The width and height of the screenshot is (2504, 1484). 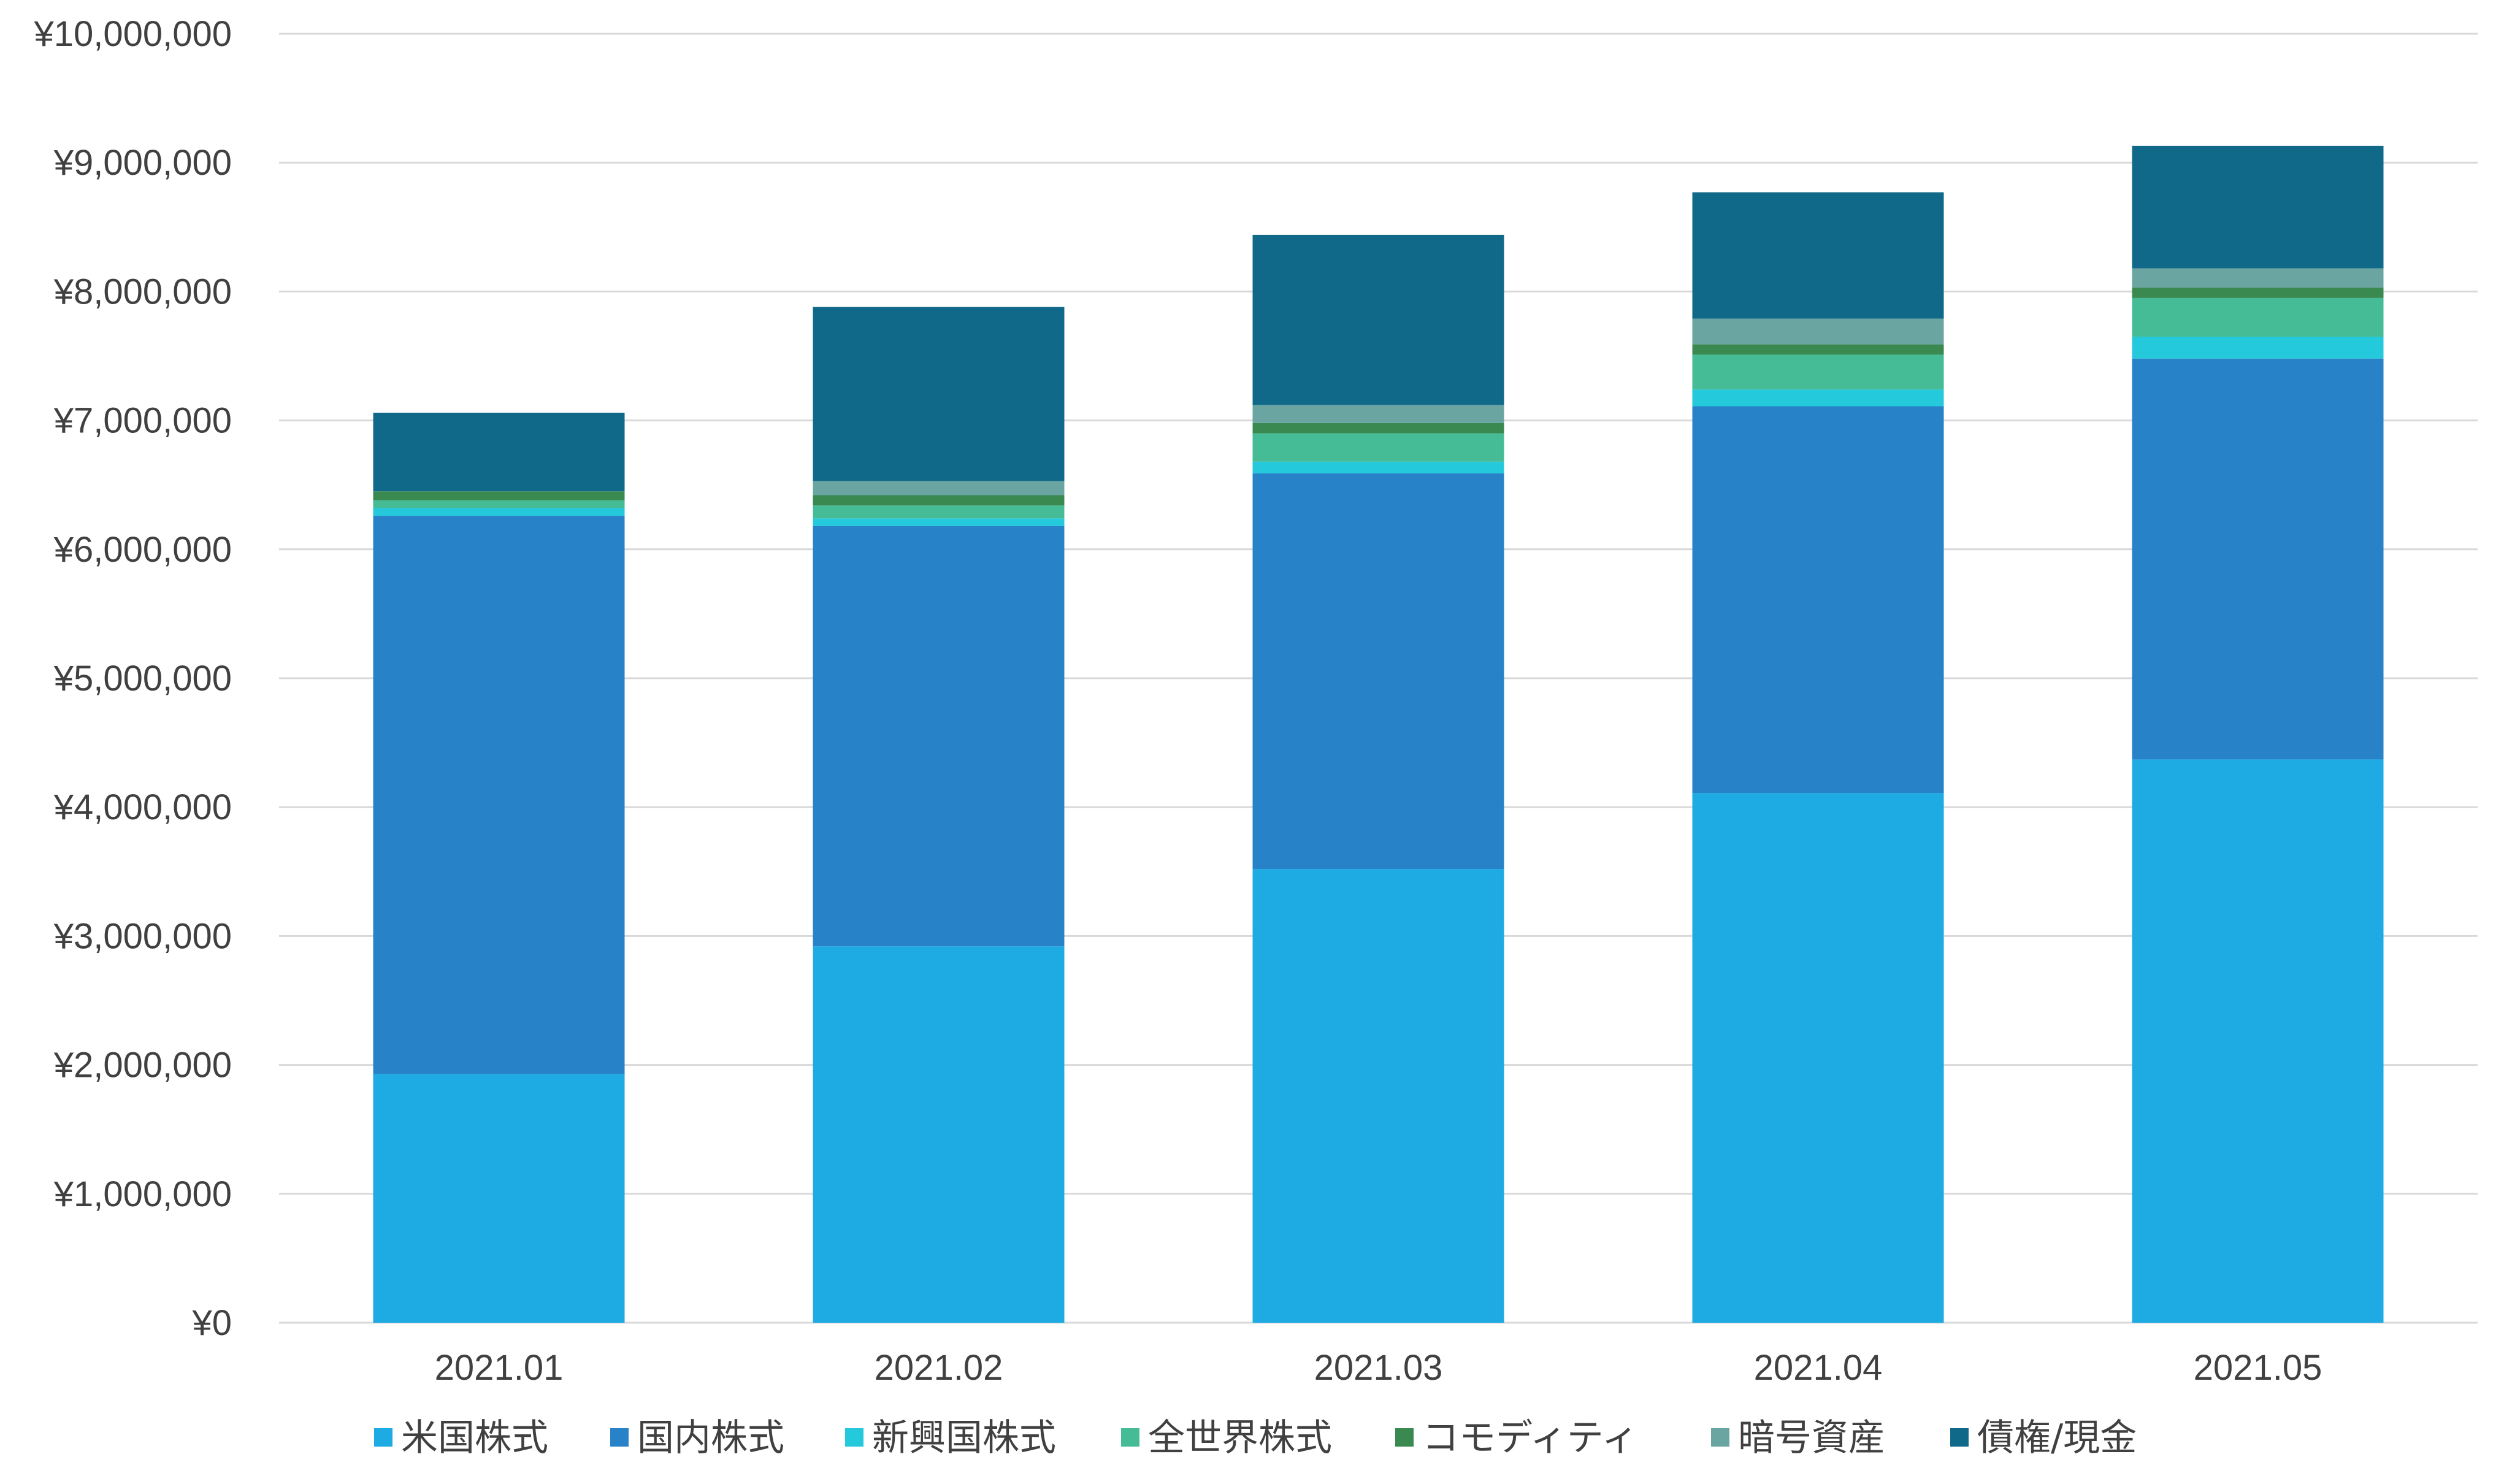 I want to click on y-tick-label: ¥2,000,000, so click(x=143, y=1065).